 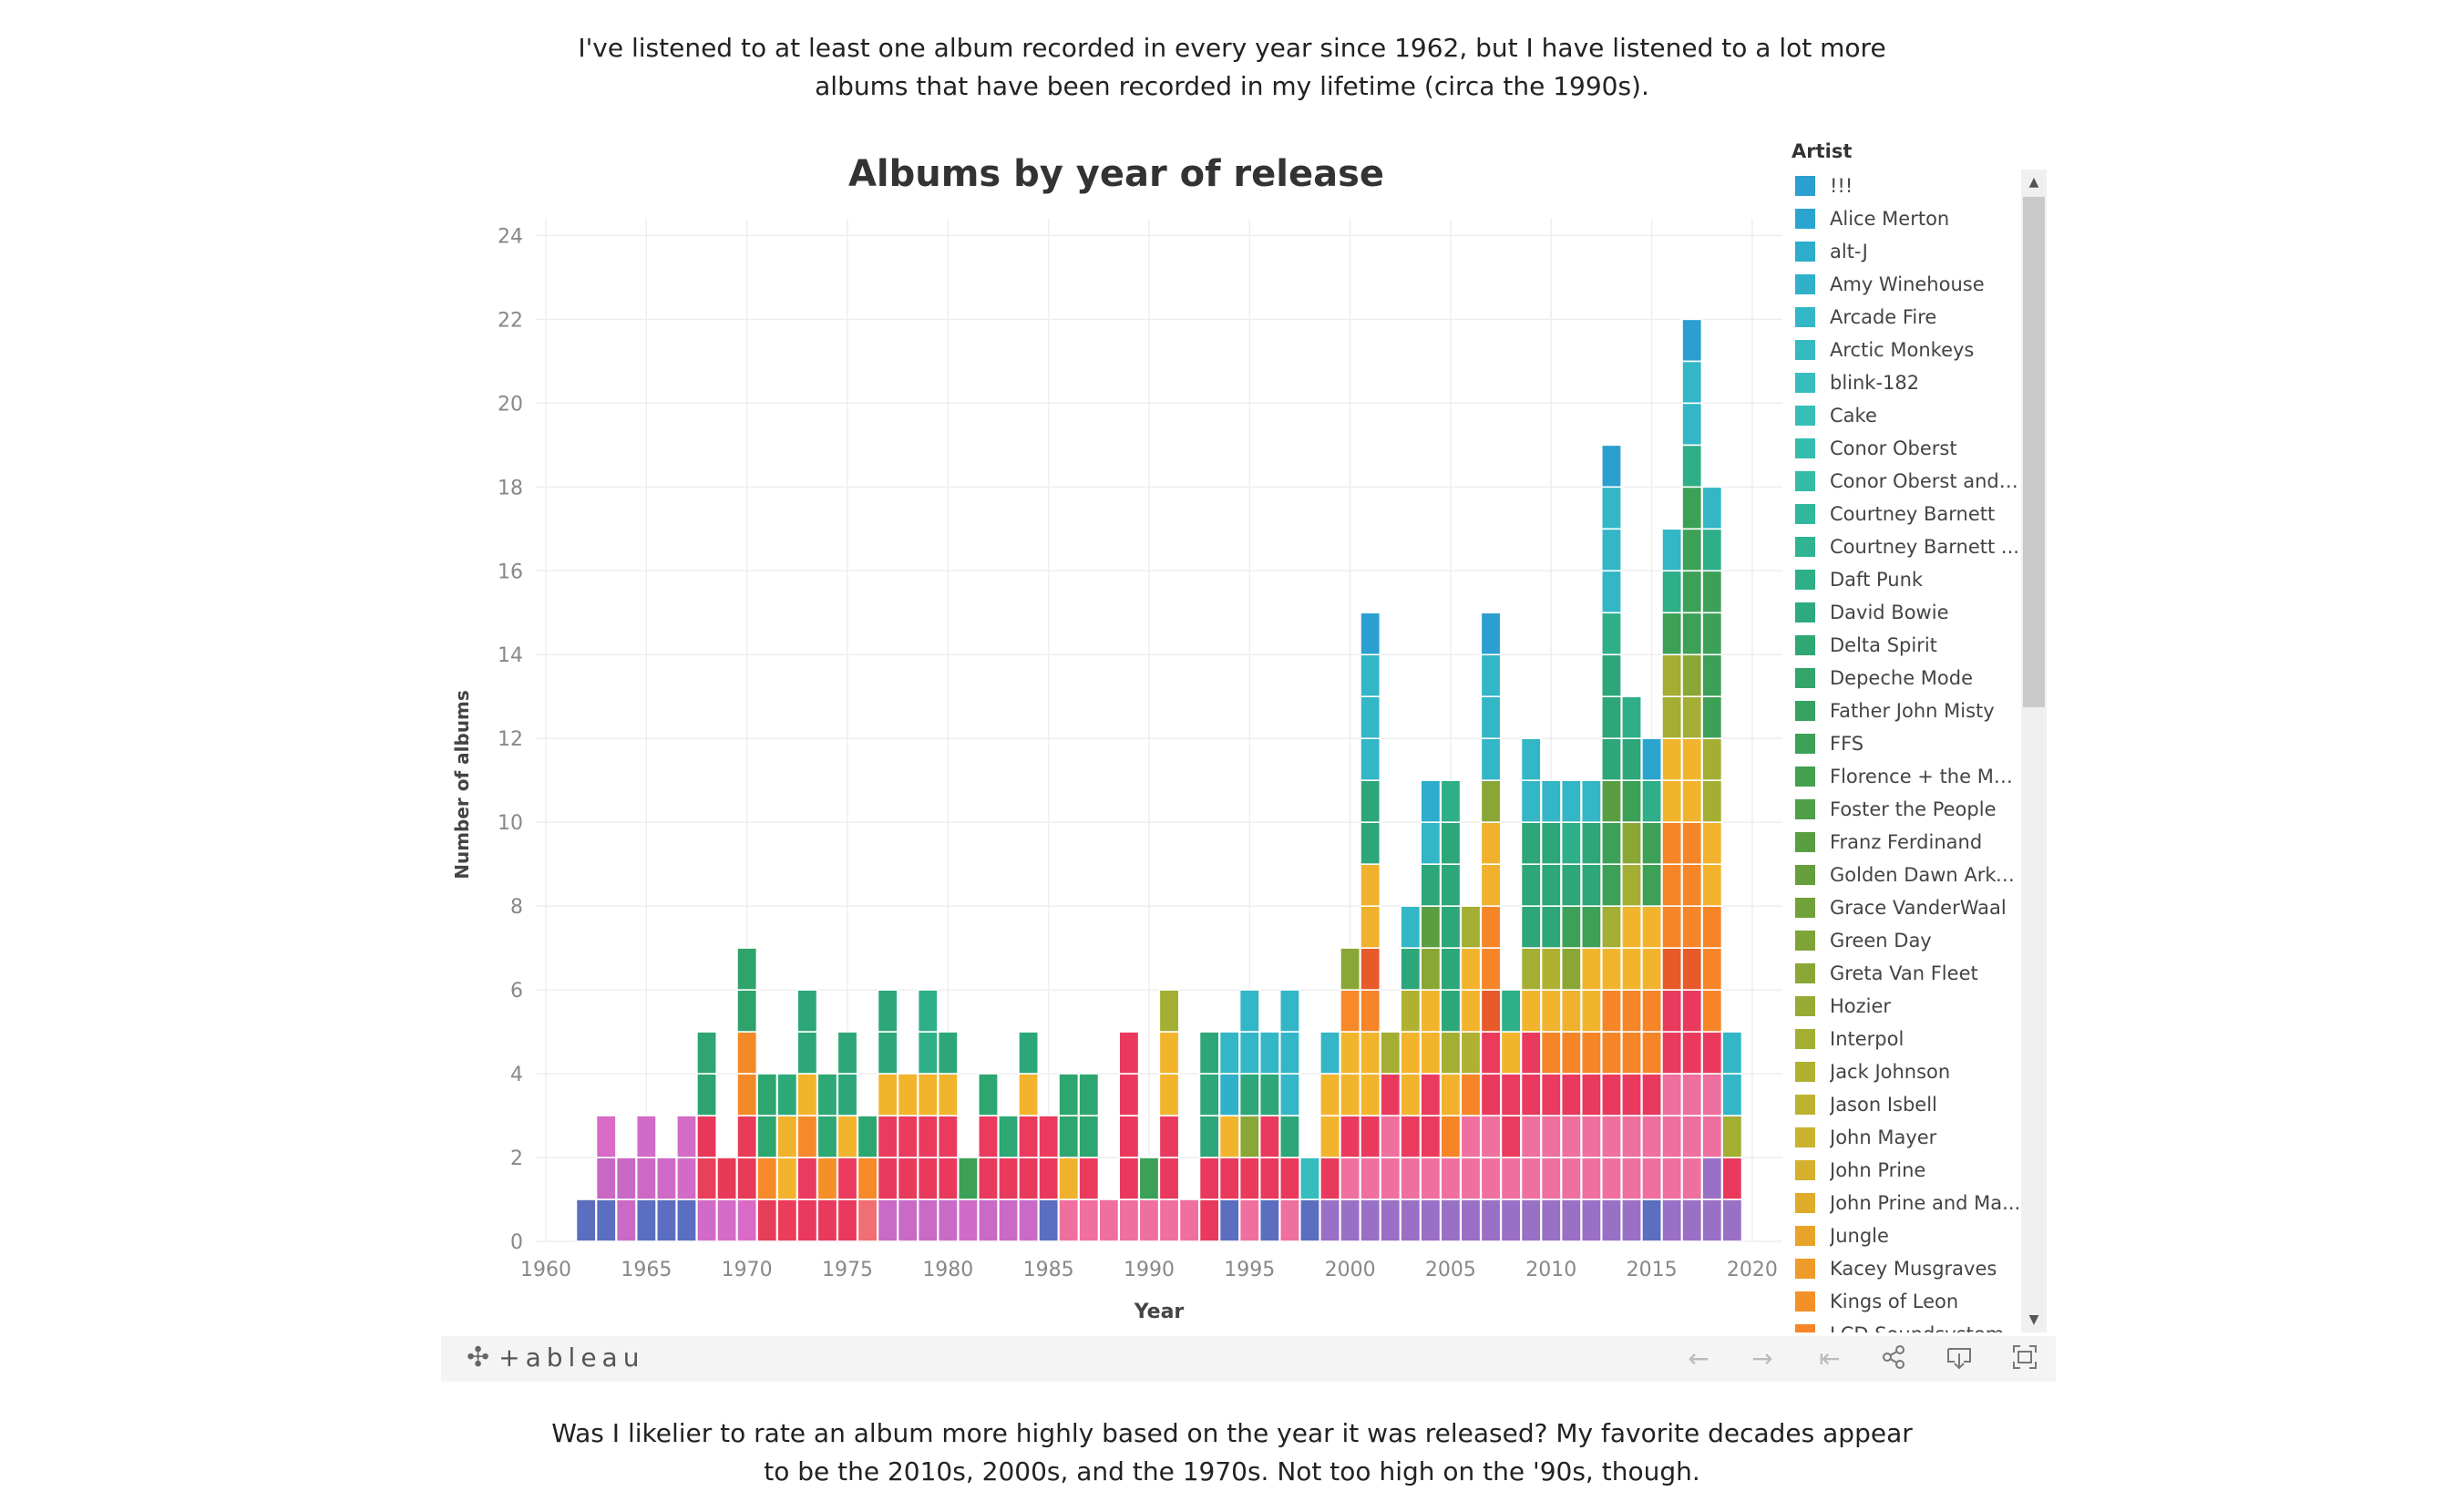 I want to click on legend-label: Conor Oberst, so click(x=1893, y=448).